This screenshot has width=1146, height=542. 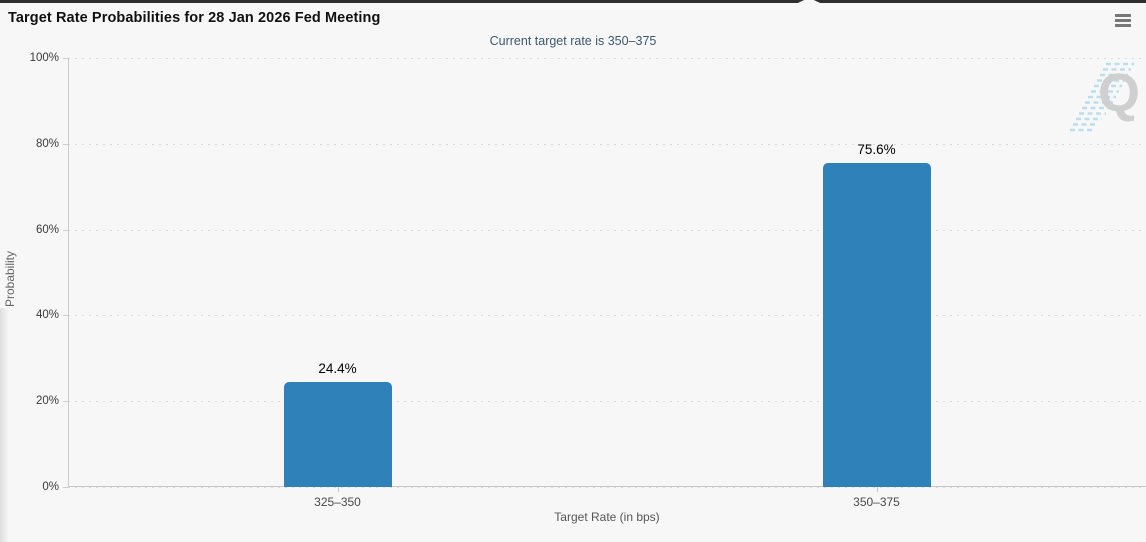 What do you see at coordinates (47, 229) in the screenshot?
I see `y-tick-label-60: 60%` at bounding box center [47, 229].